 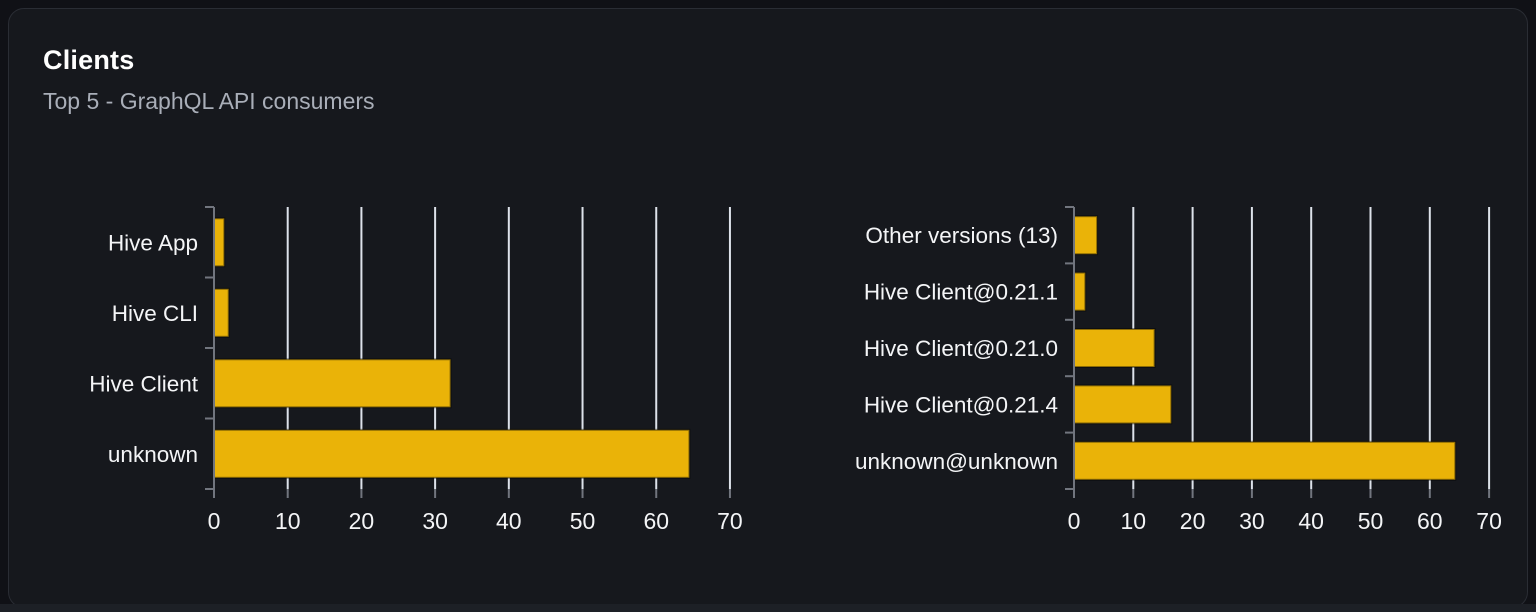 What do you see at coordinates (768, 608) in the screenshot?
I see `next-panel-edge` at bounding box center [768, 608].